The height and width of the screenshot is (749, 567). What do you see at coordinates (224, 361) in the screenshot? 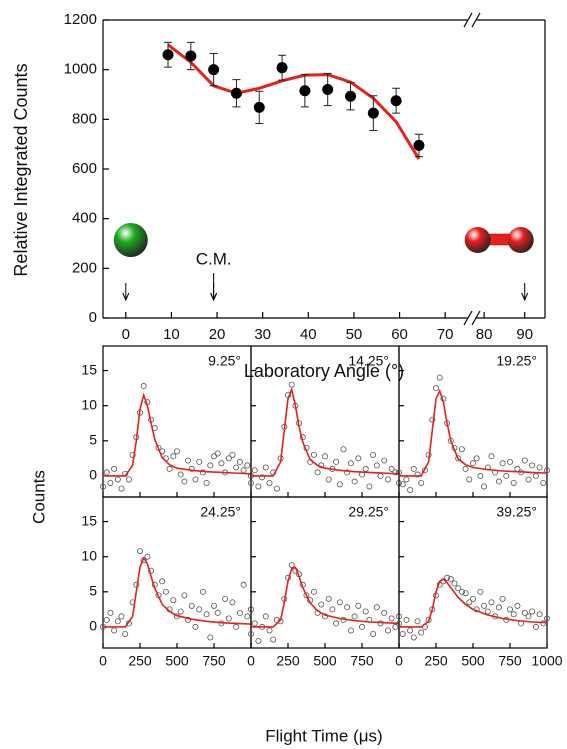
I see `panel-label: 9.25°` at bounding box center [224, 361].